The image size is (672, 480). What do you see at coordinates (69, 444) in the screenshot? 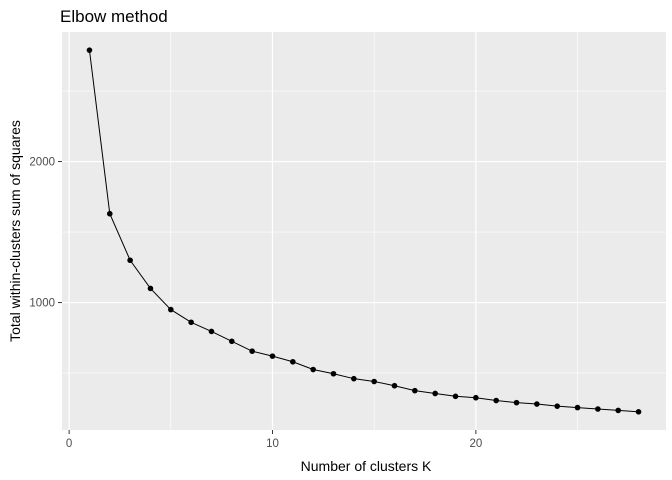
I see `x-tick-label: 0` at bounding box center [69, 444].